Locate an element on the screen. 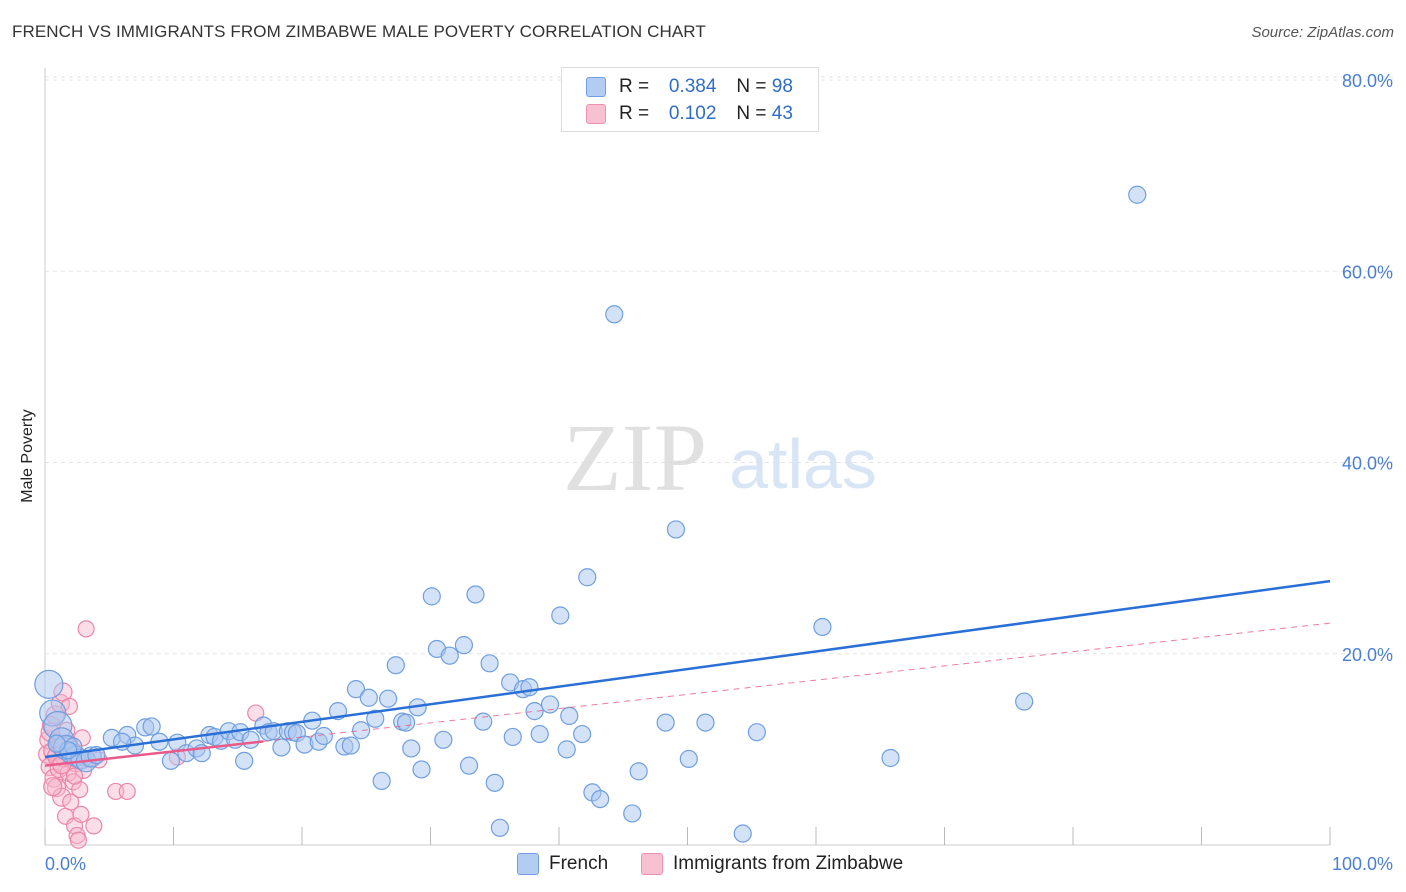 This screenshot has width=1406, height=892. x-tick-label: 0.0% is located at coordinates (65, 864).